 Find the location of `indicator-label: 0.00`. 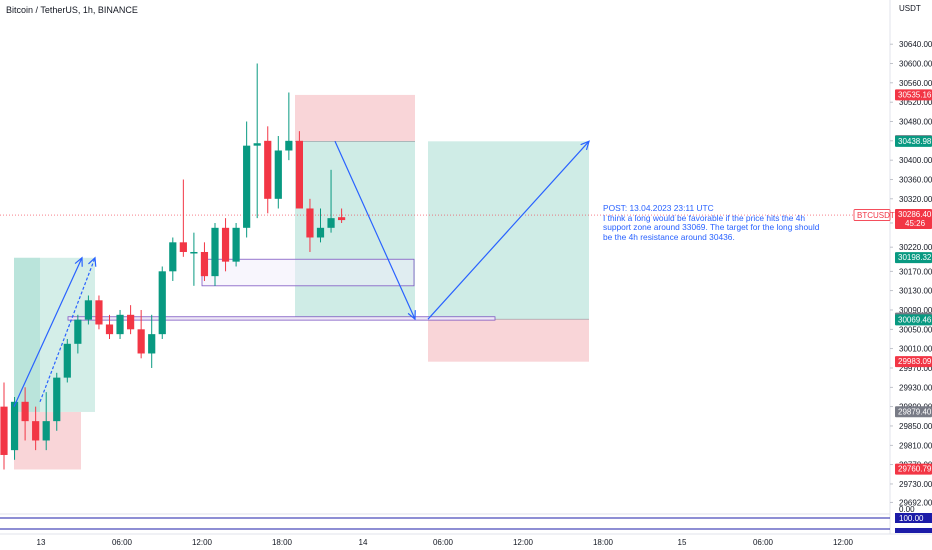

indicator-label: 0.00 is located at coordinates (907, 509).